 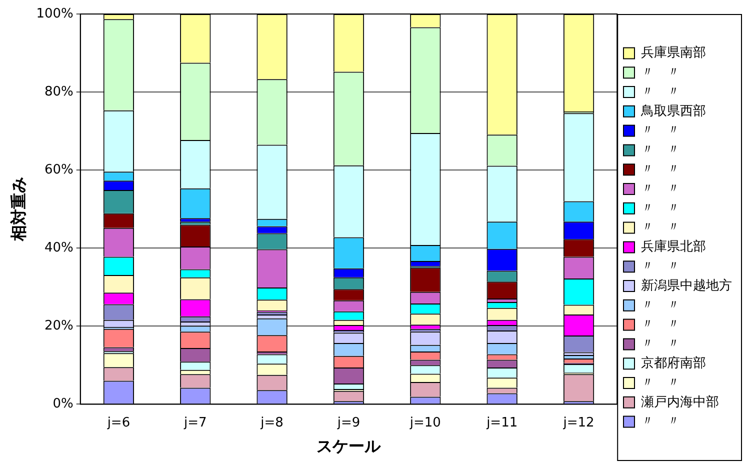 What do you see at coordinates (194, 422) in the screenshot?
I see `x-tick-label: j=7` at bounding box center [194, 422].